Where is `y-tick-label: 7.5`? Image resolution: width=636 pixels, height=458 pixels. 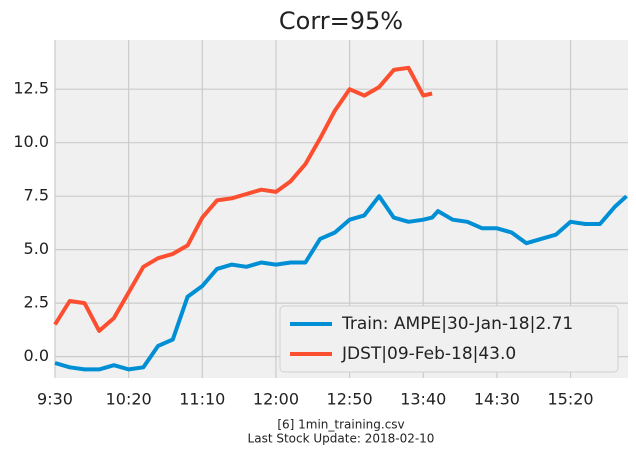 y-tick-label: 7.5 is located at coordinates (36, 195).